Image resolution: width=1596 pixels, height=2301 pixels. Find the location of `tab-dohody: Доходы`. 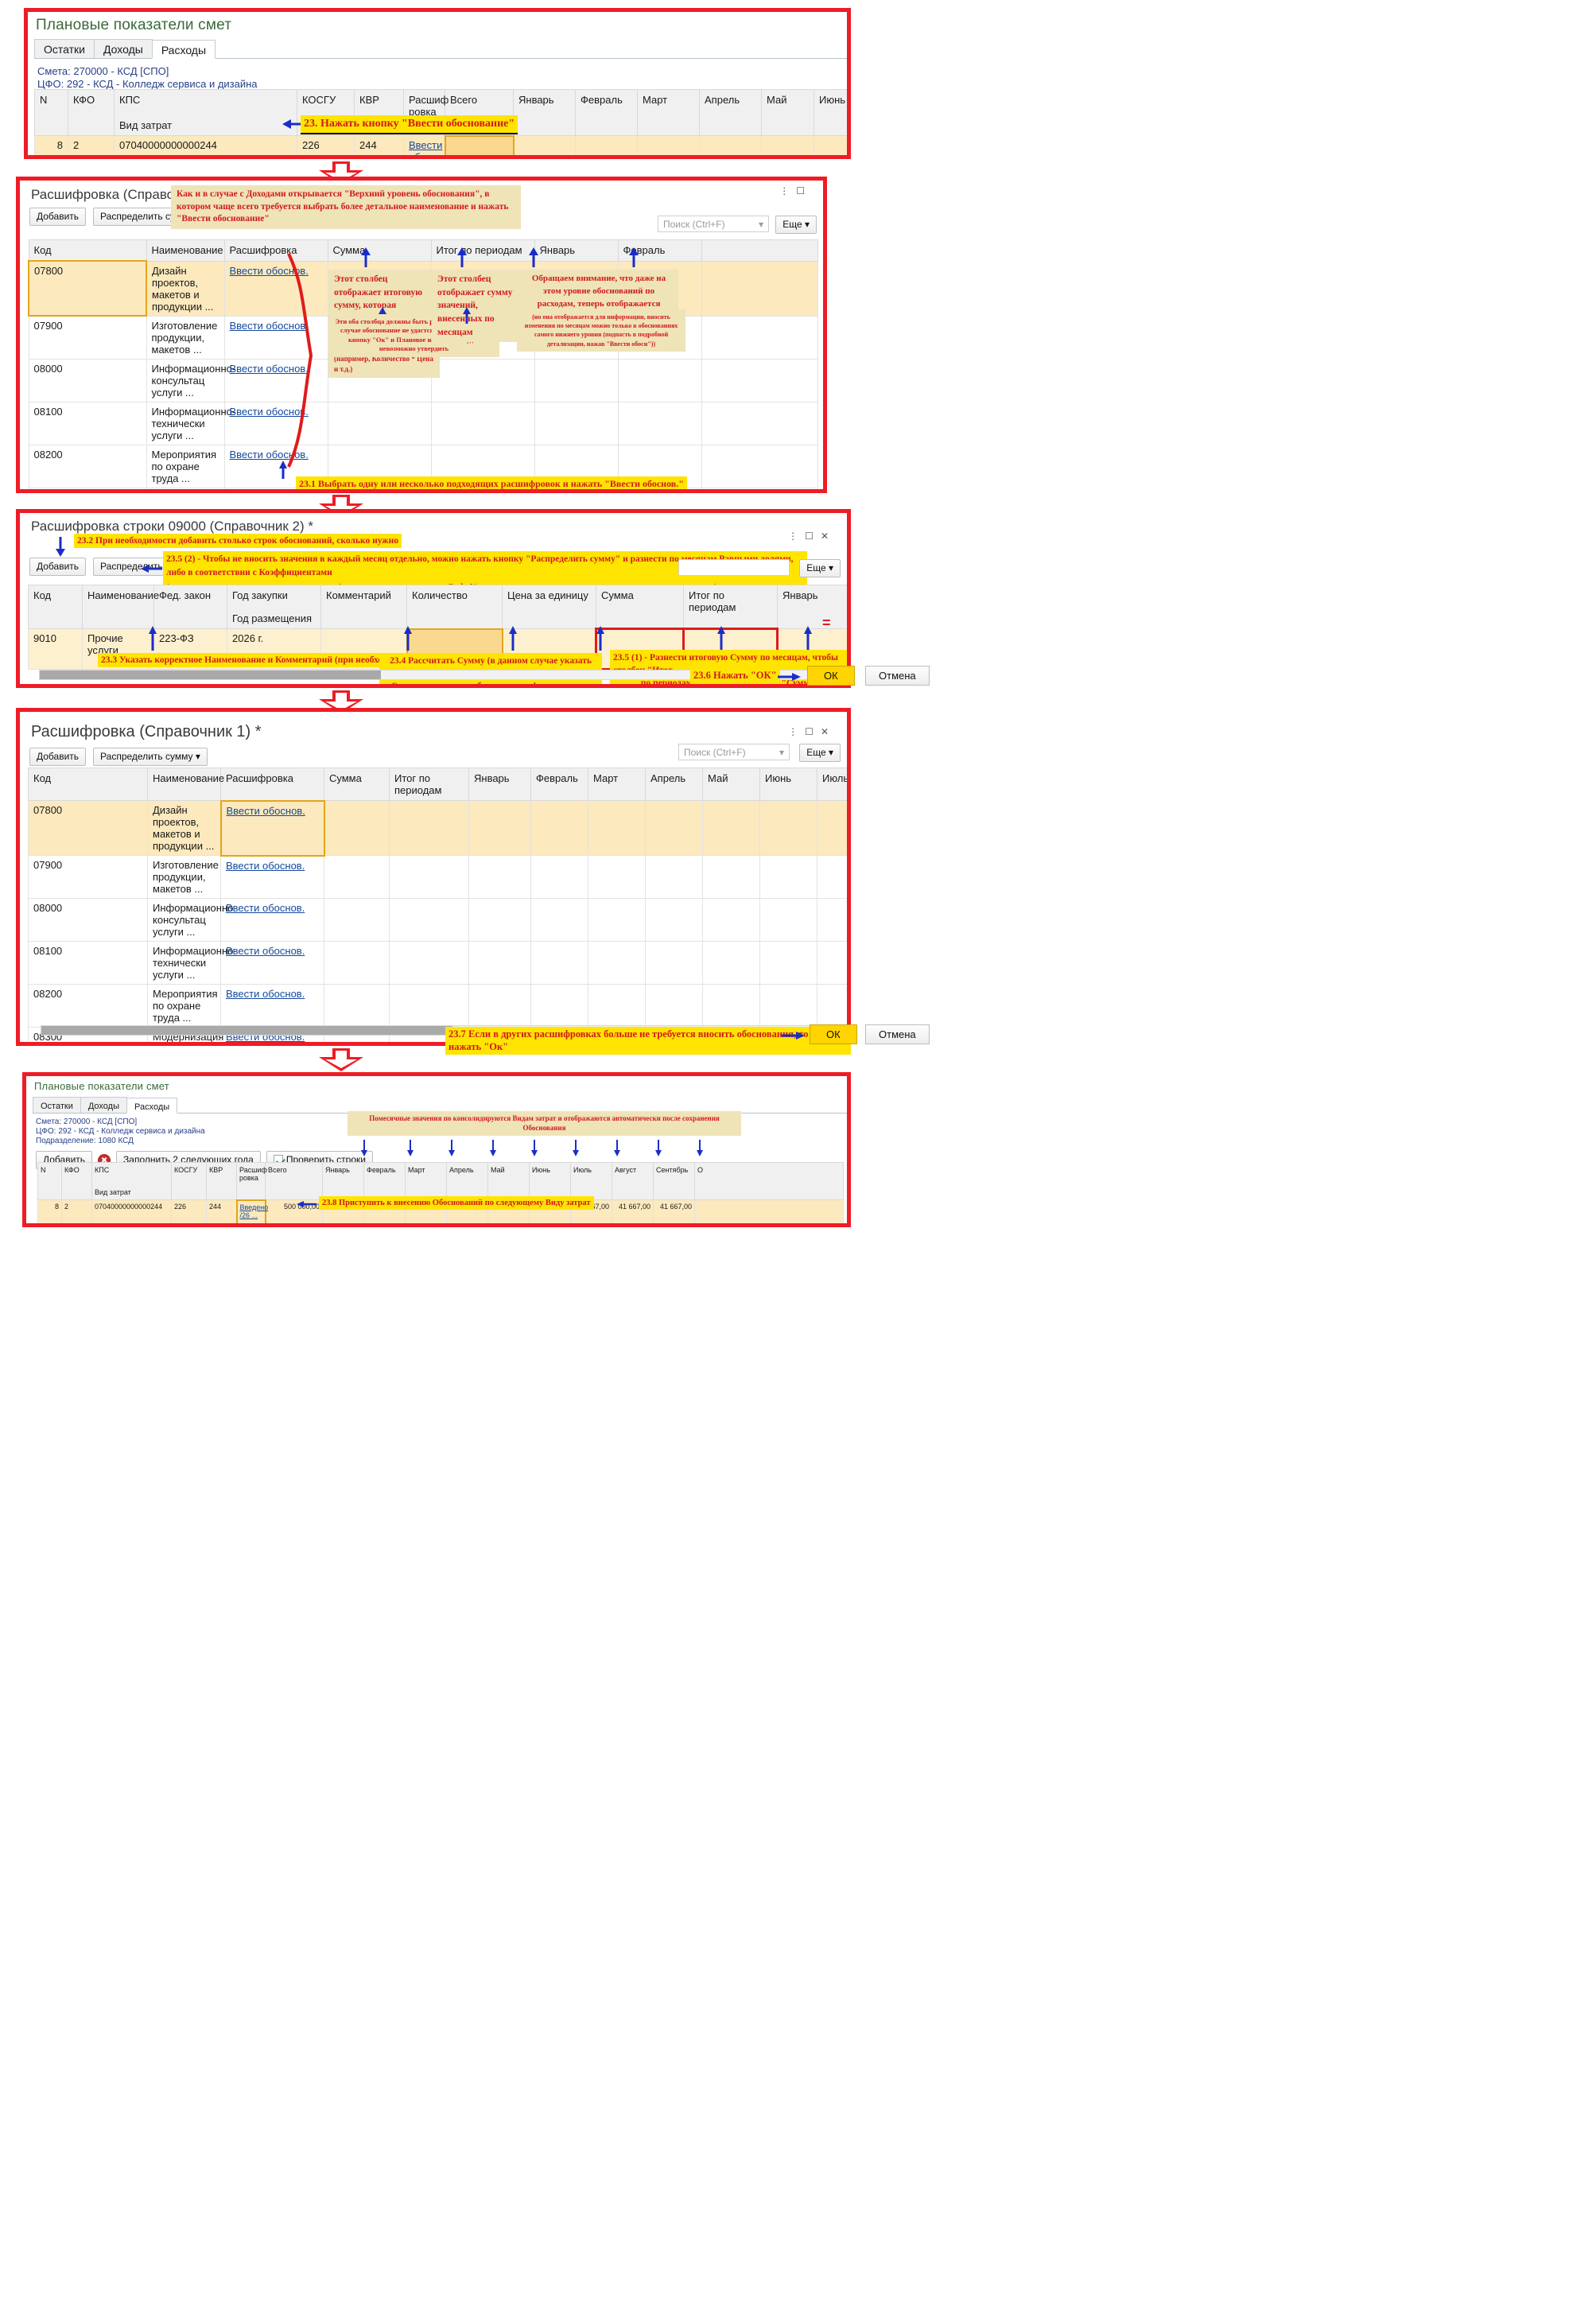

tab-dohody: Доходы is located at coordinates (104, 1105).